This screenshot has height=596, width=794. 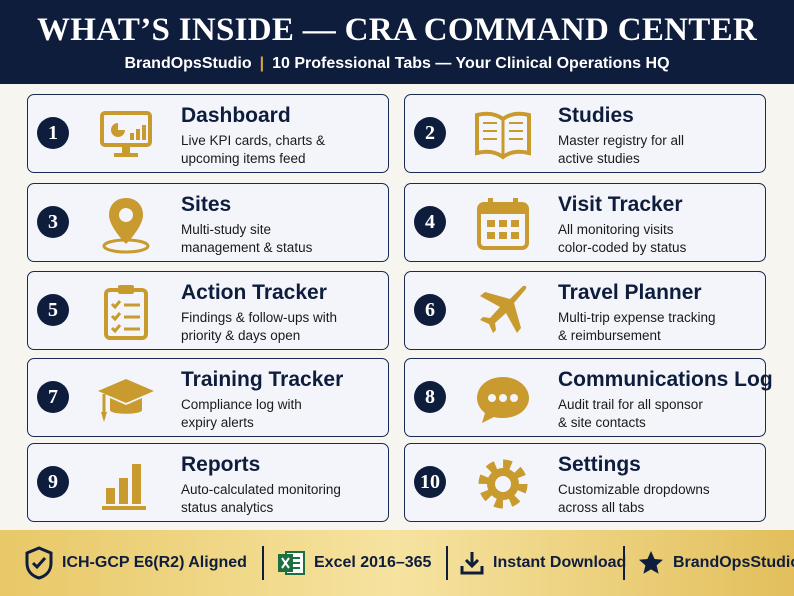 I want to click on tab-title: Studies, so click(x=596, y=115).